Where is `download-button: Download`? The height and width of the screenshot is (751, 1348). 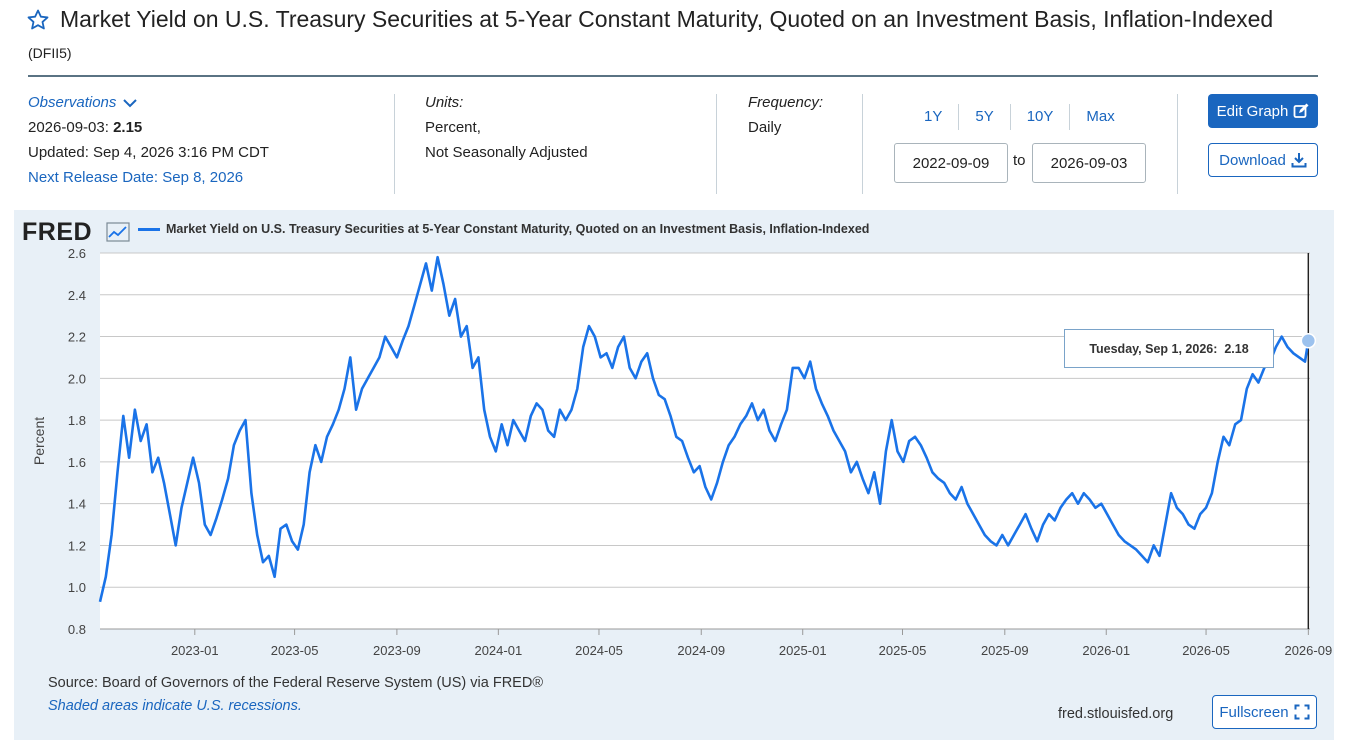
download-button: Download is located at coordinates (1263, 160).